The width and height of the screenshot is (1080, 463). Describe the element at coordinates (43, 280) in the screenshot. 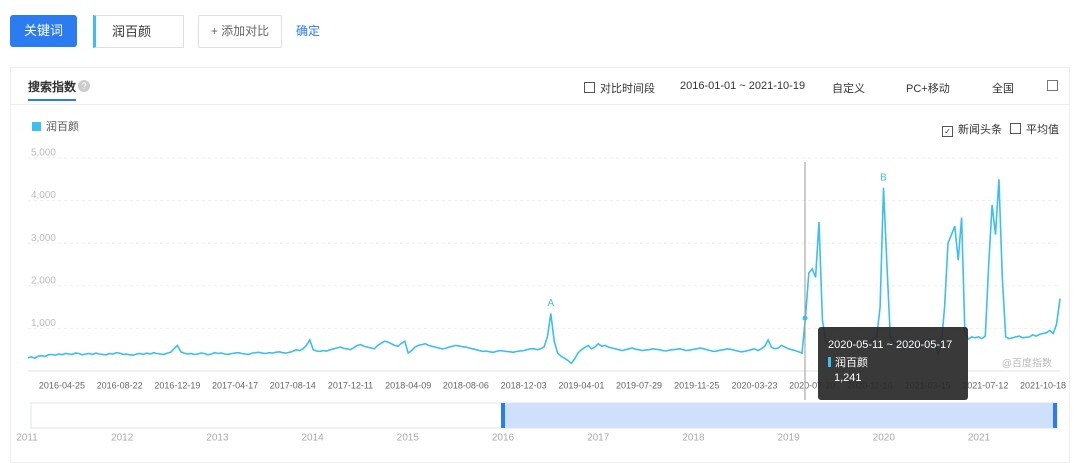

I see `y-tick-label: 2,000` at that location.